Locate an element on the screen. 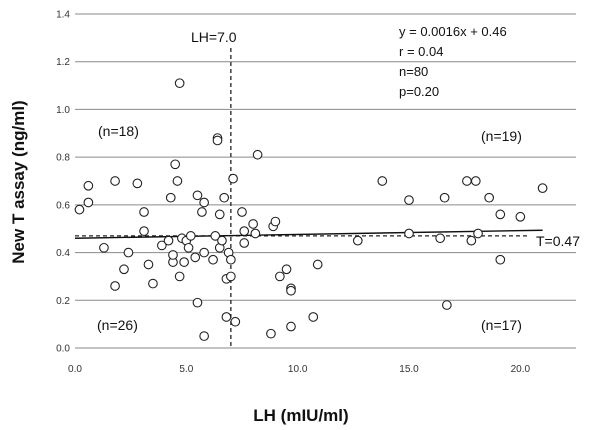  x-tick-label: 20.0 is located at coordinates (521, 369).